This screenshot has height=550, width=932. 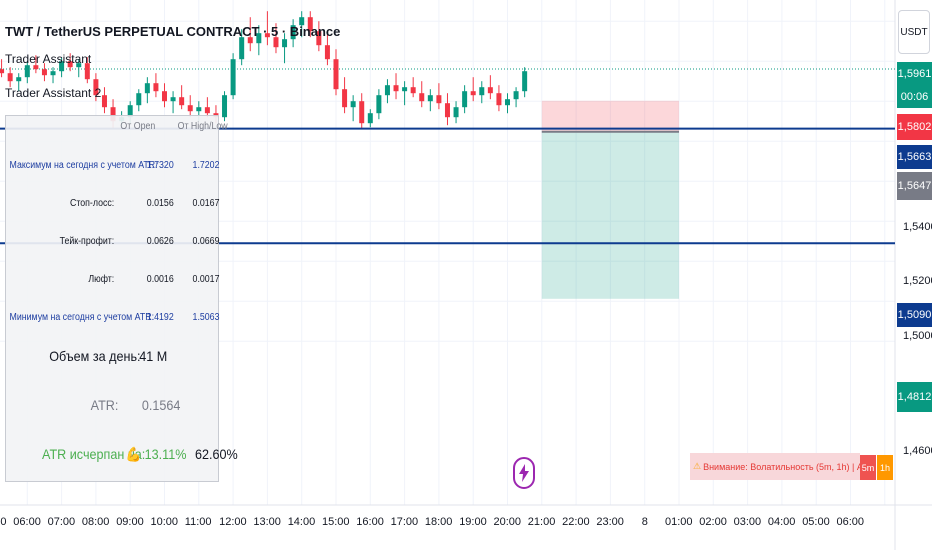 What do you see at coordinates (61, 522) in the screenshot?
I see `time-axis-label: 07:00` at bounding box center [61, 522].